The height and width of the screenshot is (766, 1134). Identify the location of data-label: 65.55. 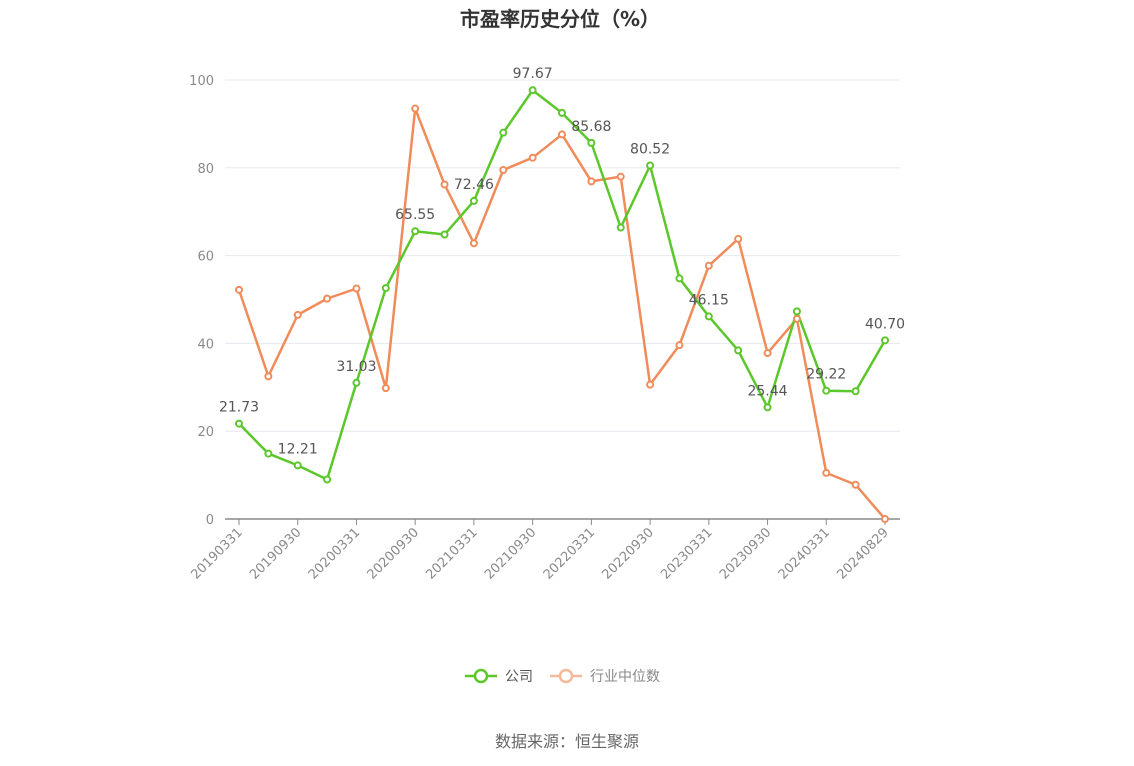
(415, 215).